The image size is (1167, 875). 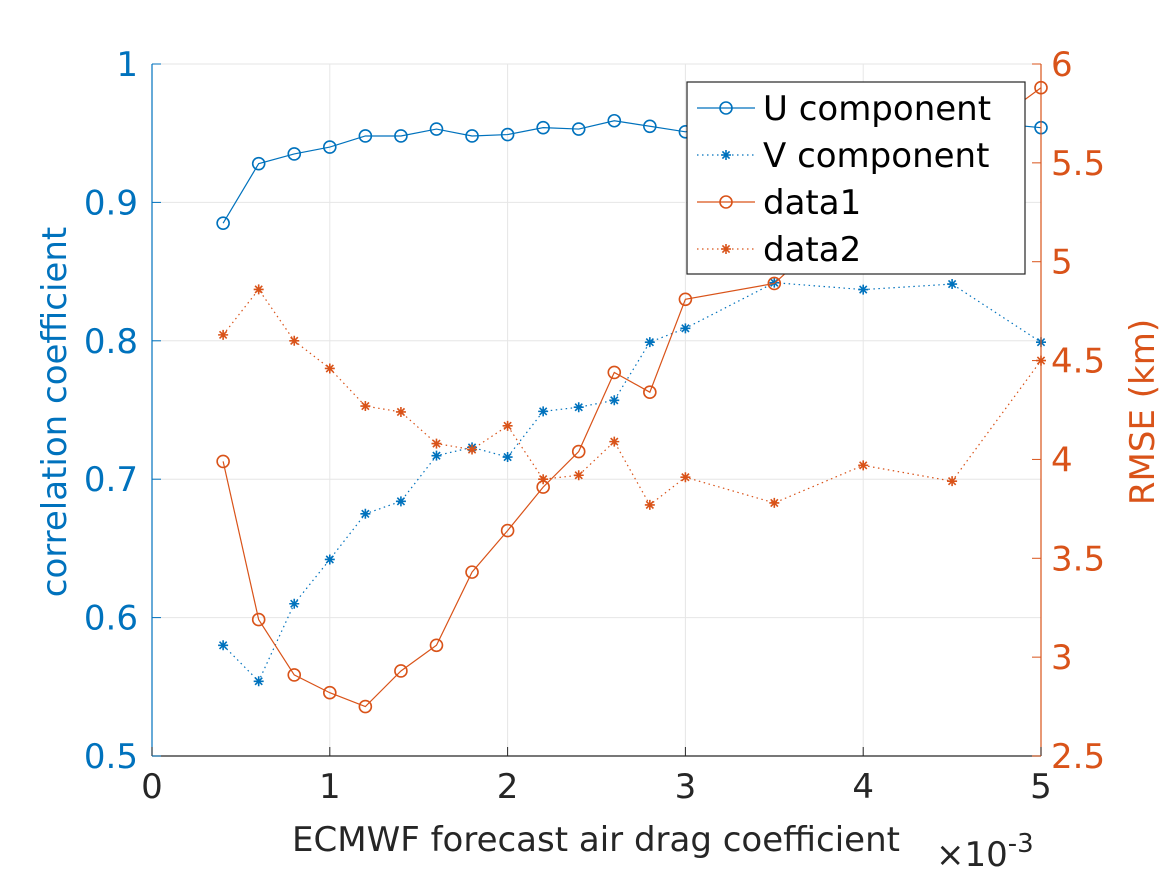 I want to click on legend-item: U component, so click(x=844, y=109).